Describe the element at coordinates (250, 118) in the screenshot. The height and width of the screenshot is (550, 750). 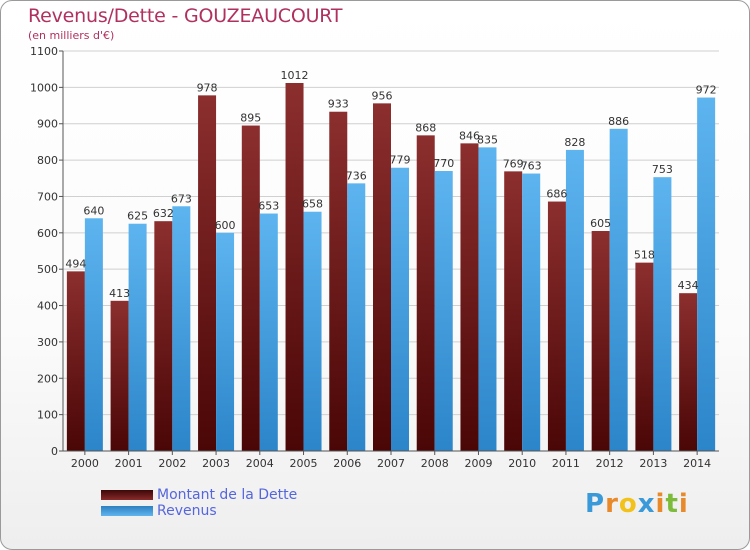
I see `data-label-dette: 895` at that location.